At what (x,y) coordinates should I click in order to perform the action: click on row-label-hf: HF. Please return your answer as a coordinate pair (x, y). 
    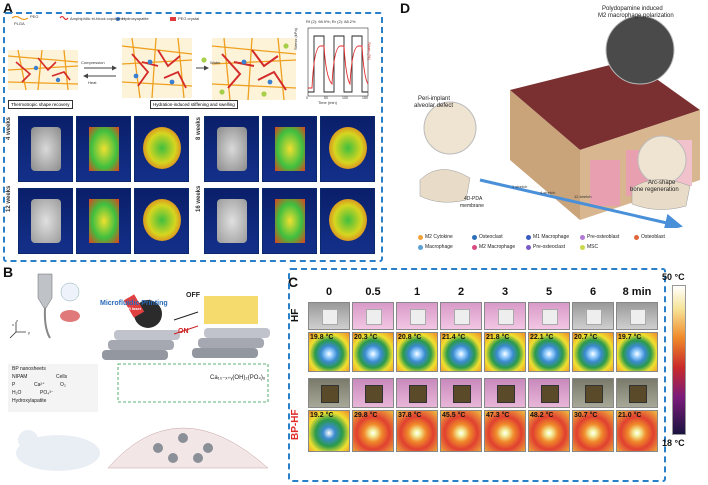
    Looking at the image, I should click on (295, 315).